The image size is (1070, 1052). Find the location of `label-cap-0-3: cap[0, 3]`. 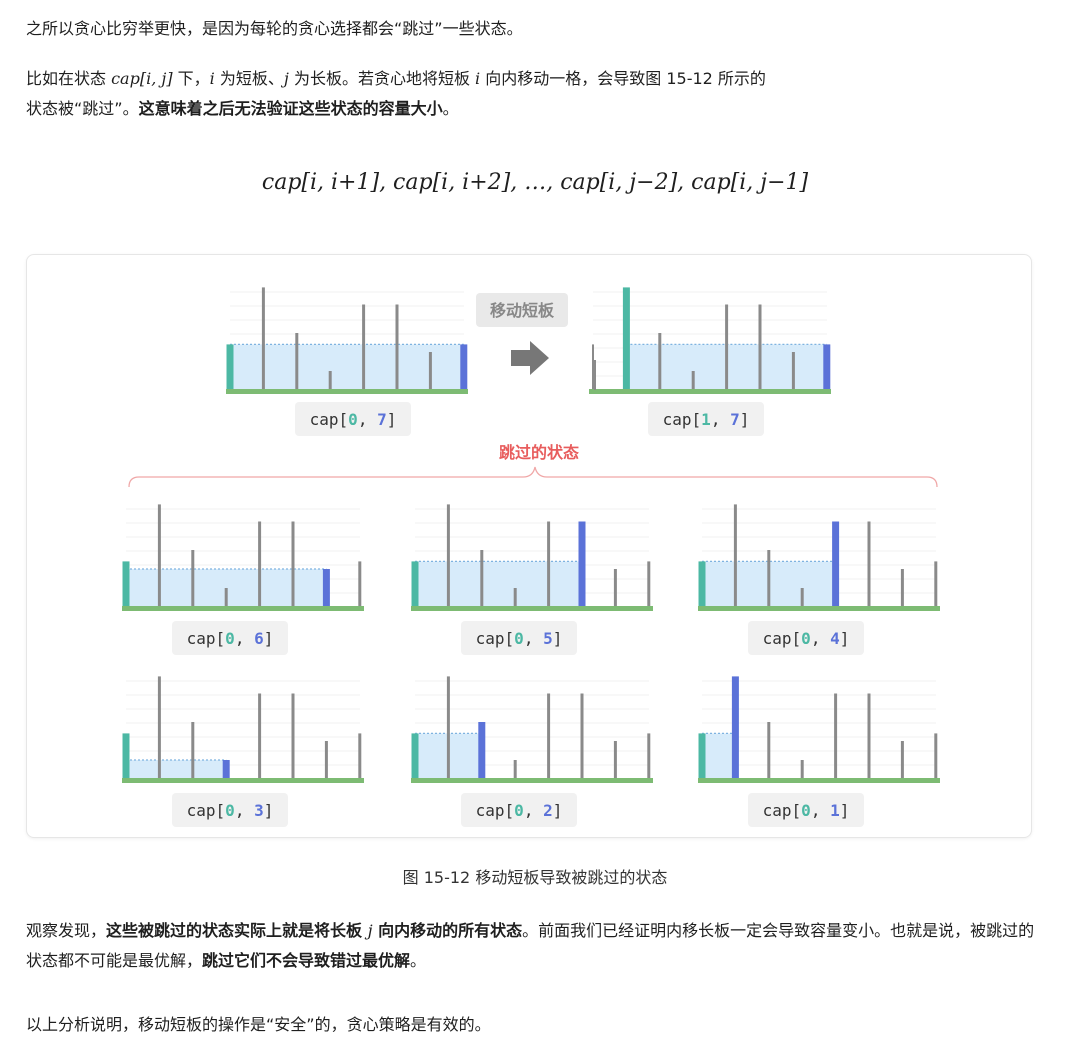

label-cap-0-3: cap[0, 3] is located at coordinates (230, 810).